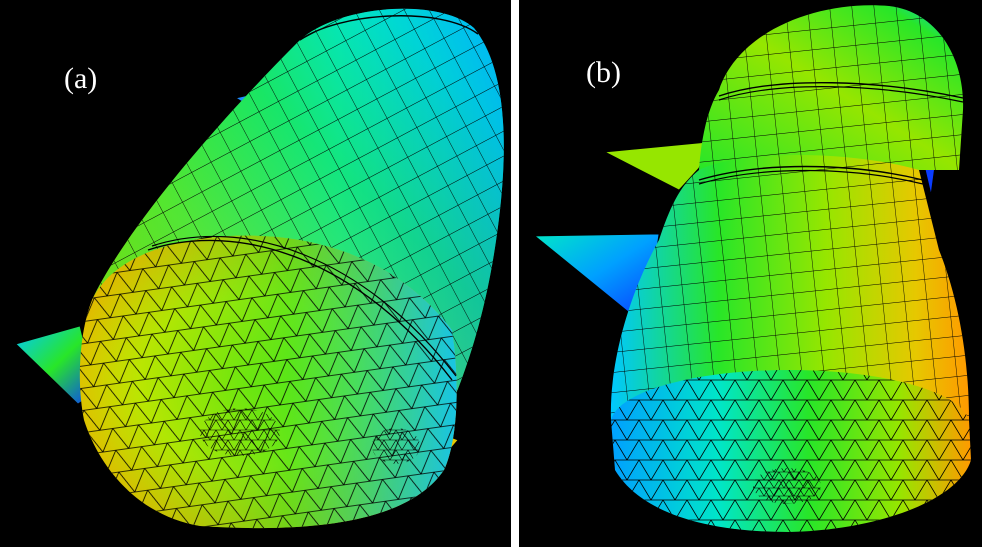 The height and width of the screenshot is (547, 982). Describe the element at coordinates (603, 72) in the screenshot. I see `panel-label-b: (b)` at that location.